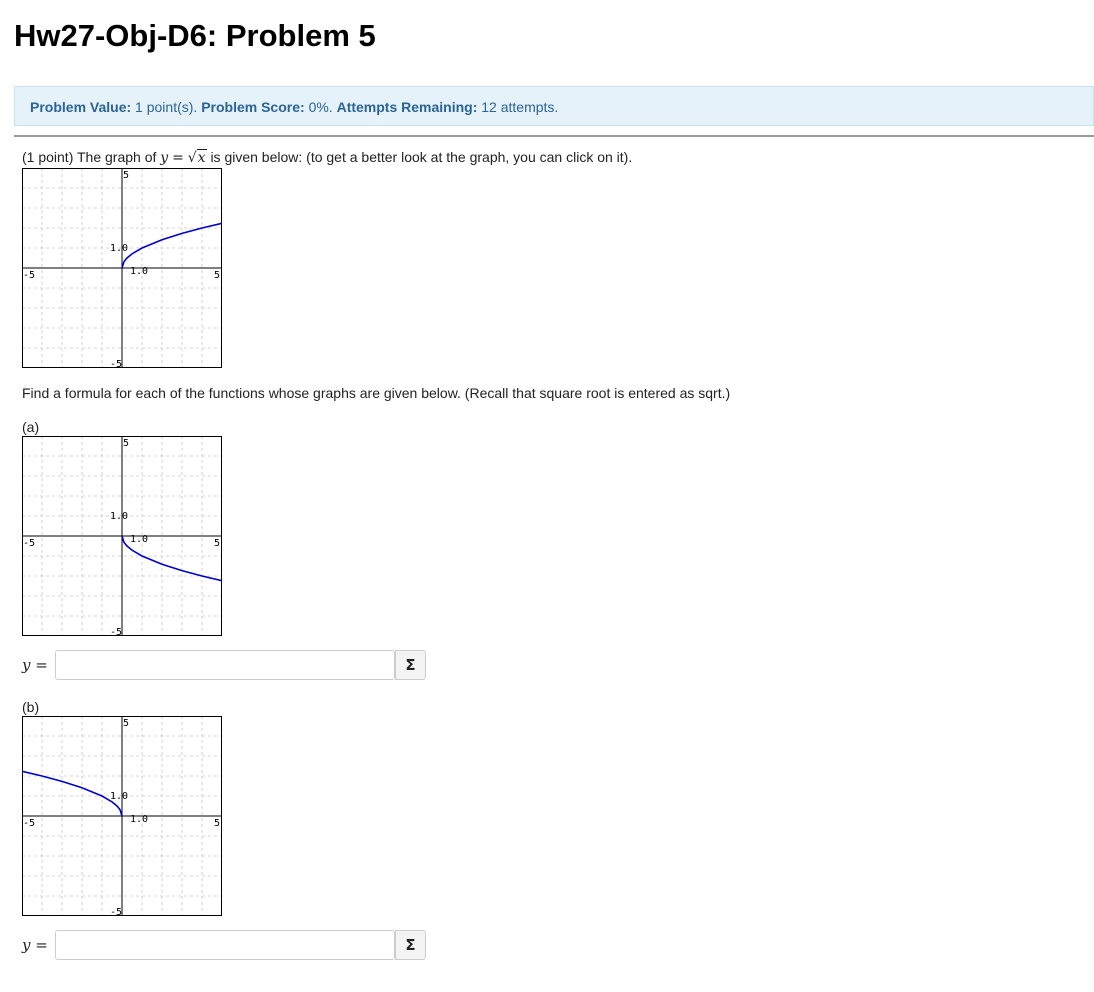 The width and height of the screenshot is (1094, 992). What do you see at coordinates (35, 945) in the screenshot?
I see `part-b-y-label: y =` at bounding box center [35, 945].